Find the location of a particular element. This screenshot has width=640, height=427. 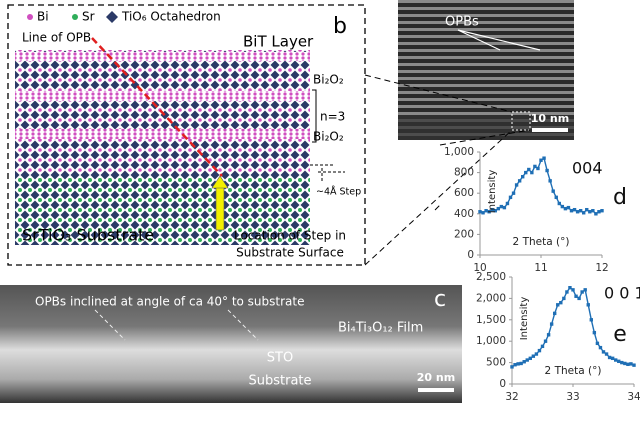

step-arrow is located at coordinates (220, 208).